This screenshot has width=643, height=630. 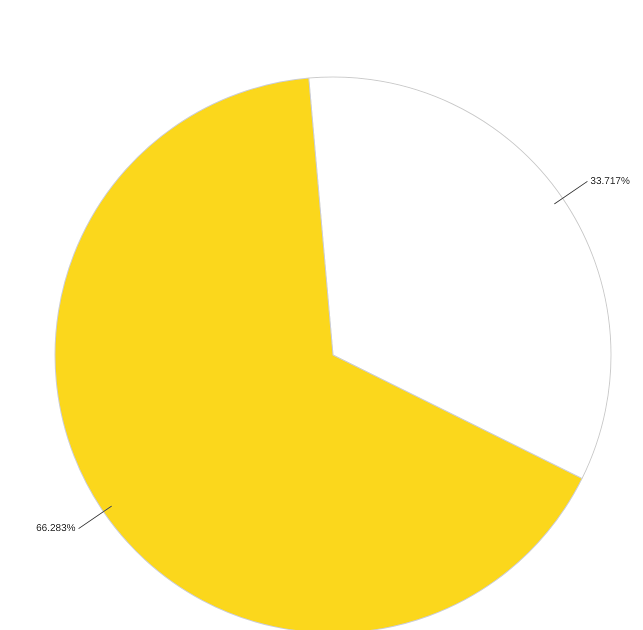 I want to click on data-label: 33.717%, so click(x=610, y=181).